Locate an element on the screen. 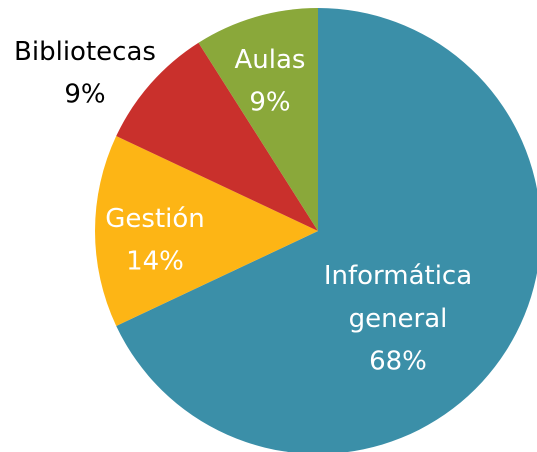 This screenshot has width=537, height=452. slice-value-label: 14% is located at coordinates (155, 262).